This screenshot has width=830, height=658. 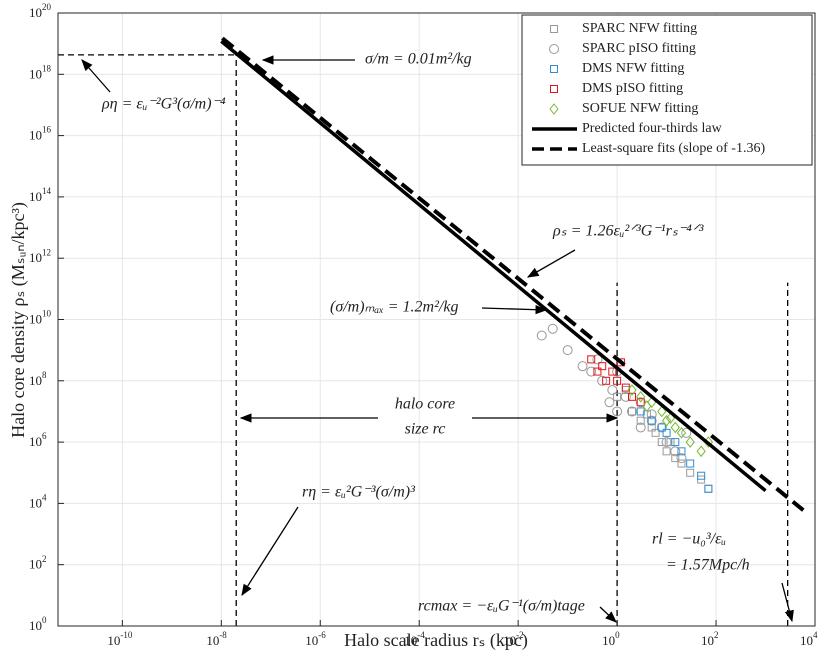 I want to click on x-tick-exponent: -4, so click(x=421, y=635).